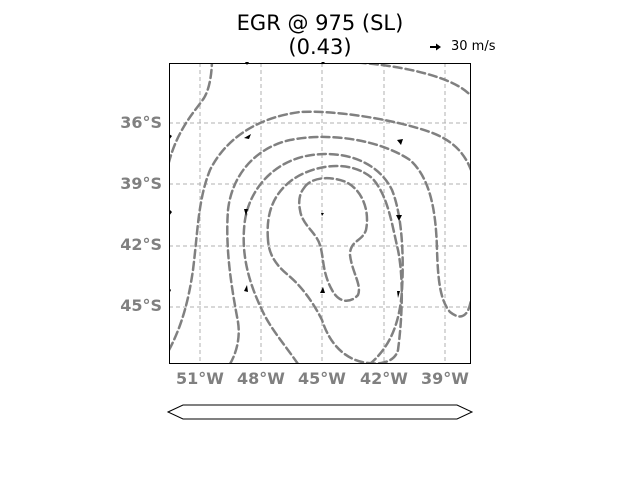 This screenshot has height=480, width=640. Describe the element at coordinates (384, 378) in the screenshot. I see `lon-label-42w: 42°W` at that location.